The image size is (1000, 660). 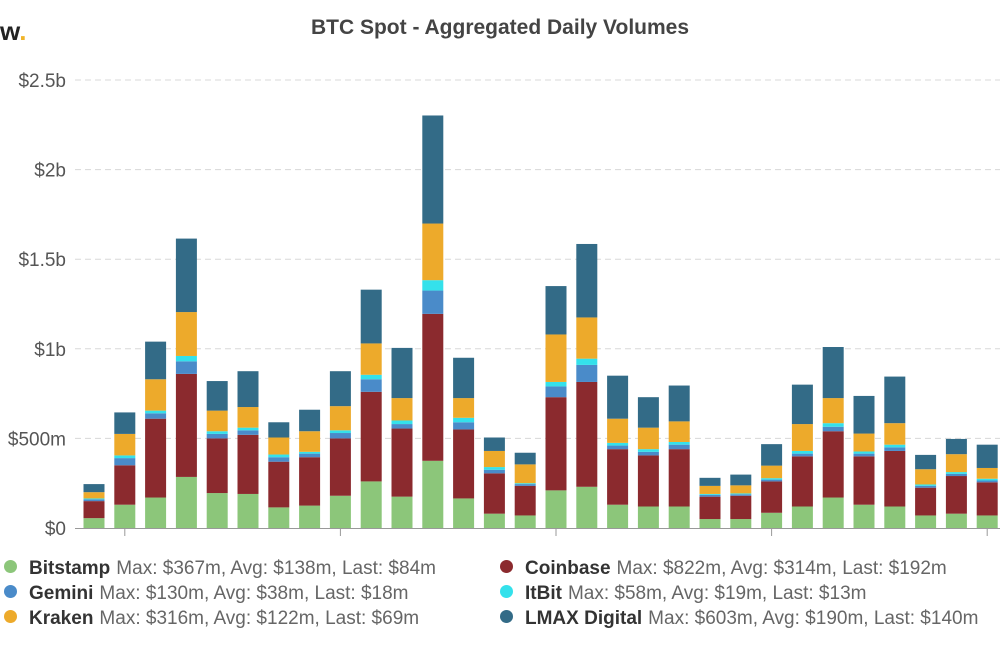 I want to click on legend-item-gemini: Gemini Max: $130m, Avg: $38m, Last: $18m, so click(x=206, y=594).